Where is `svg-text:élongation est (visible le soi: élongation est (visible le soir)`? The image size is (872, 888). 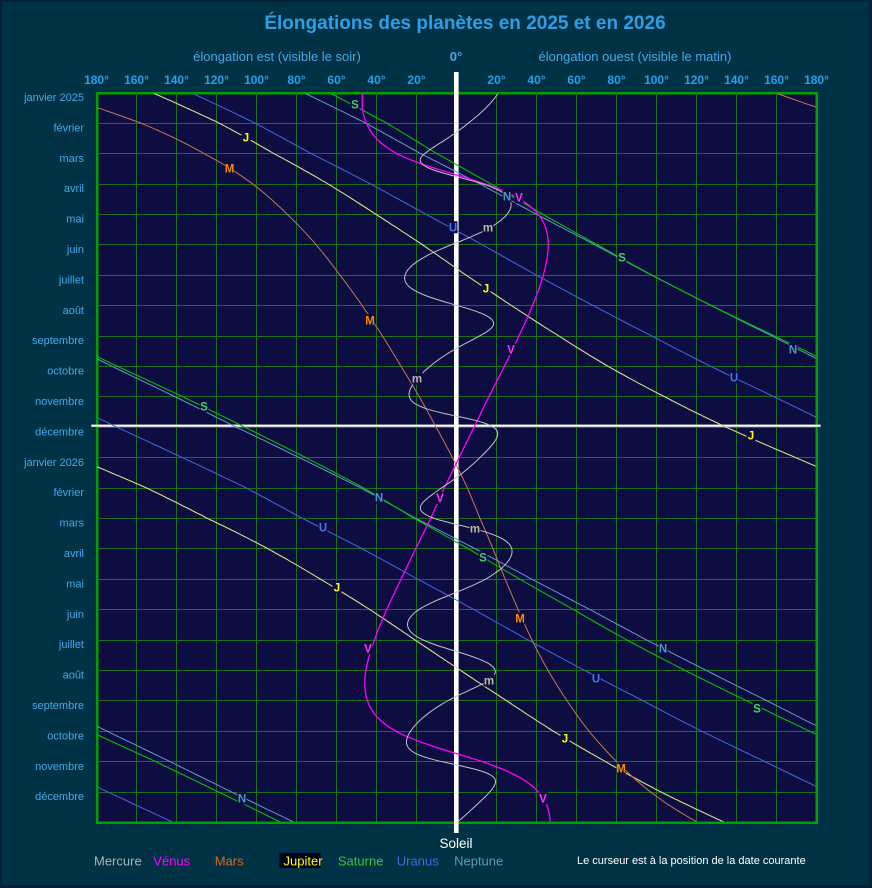 svg-text:élongation est (visible le soi: élongation est (visible le soir) is located at coordinates (277, 56).